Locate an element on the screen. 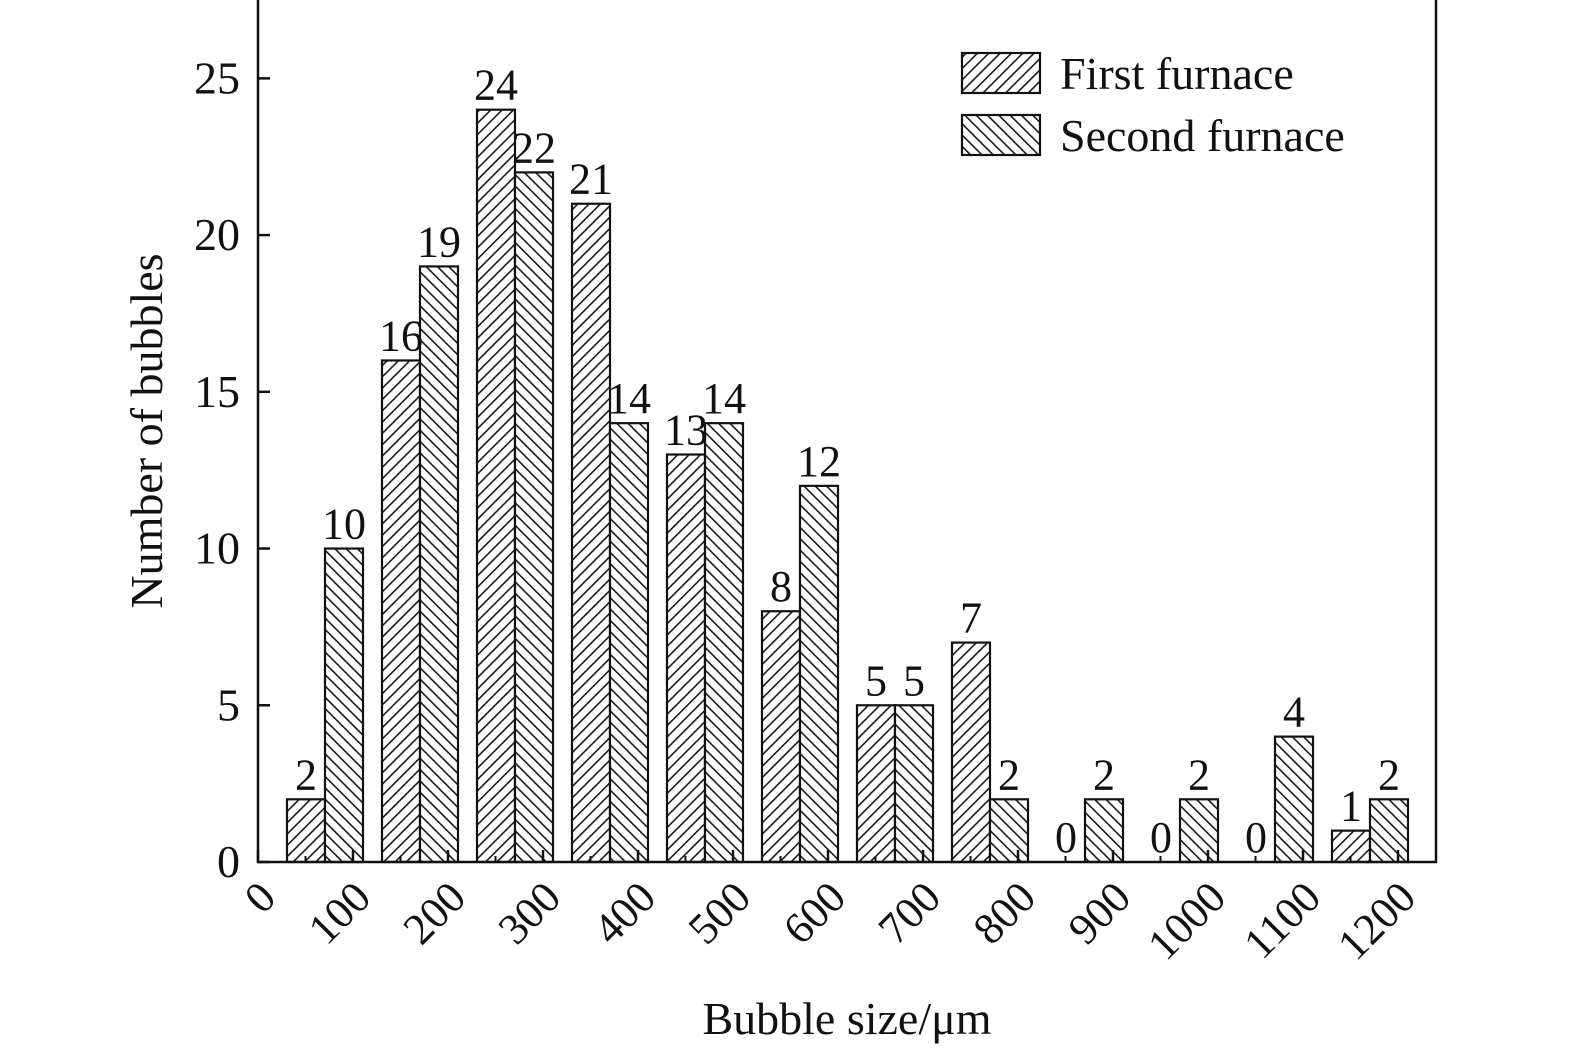 The image size is (1575, 1058). x-tick-label: 700 is located at coordinates (909, 912).